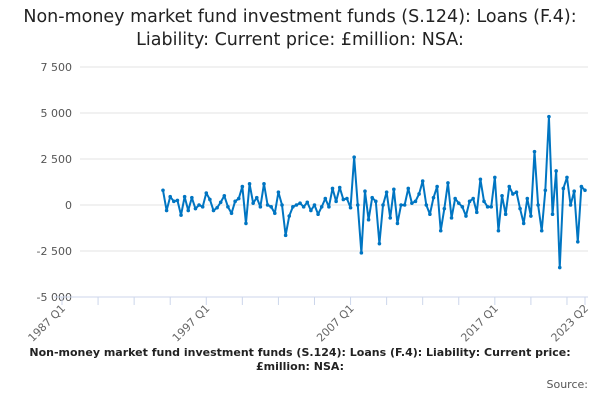 Image resolution: width=600 pixels, height=400 pixels. Describe the element at coordinates (479, 323) in the screenshot. I see `x-tick-label: 2017 Q1` at that location.